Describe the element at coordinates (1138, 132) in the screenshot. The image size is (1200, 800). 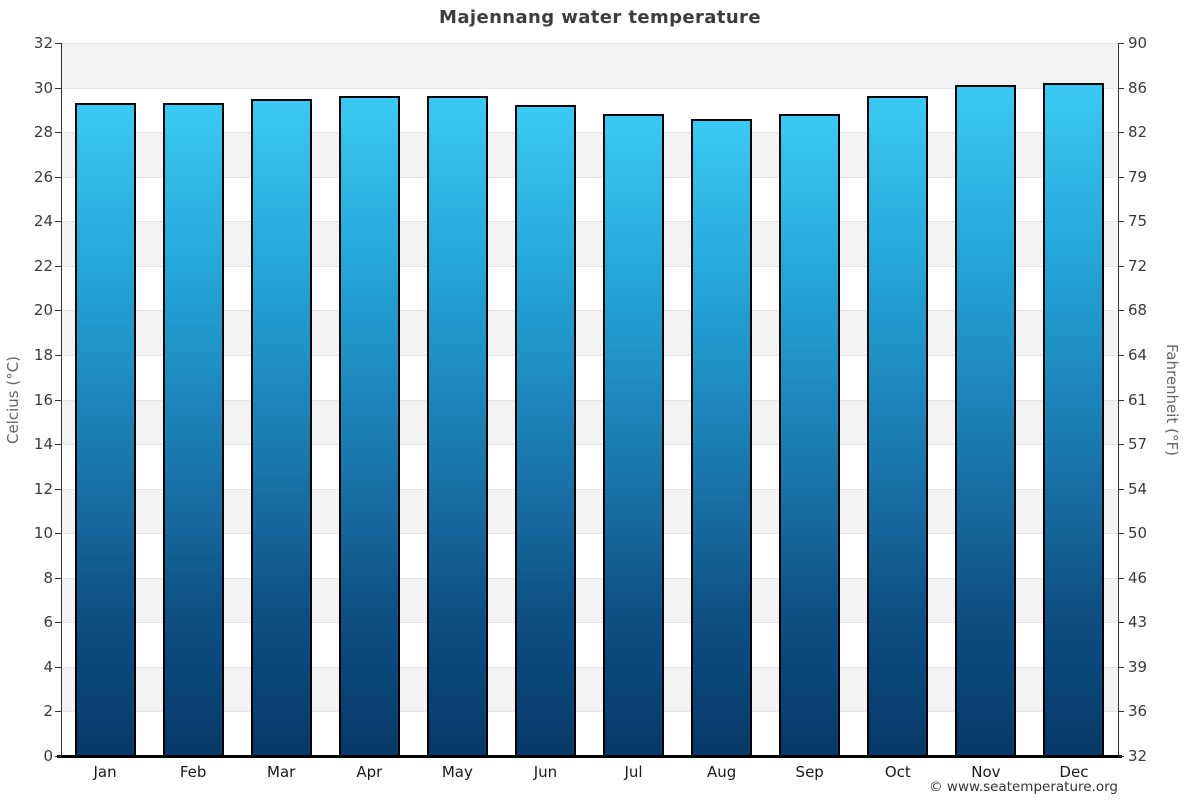
I see `fahrenheit-tick-label: 82` at that location.